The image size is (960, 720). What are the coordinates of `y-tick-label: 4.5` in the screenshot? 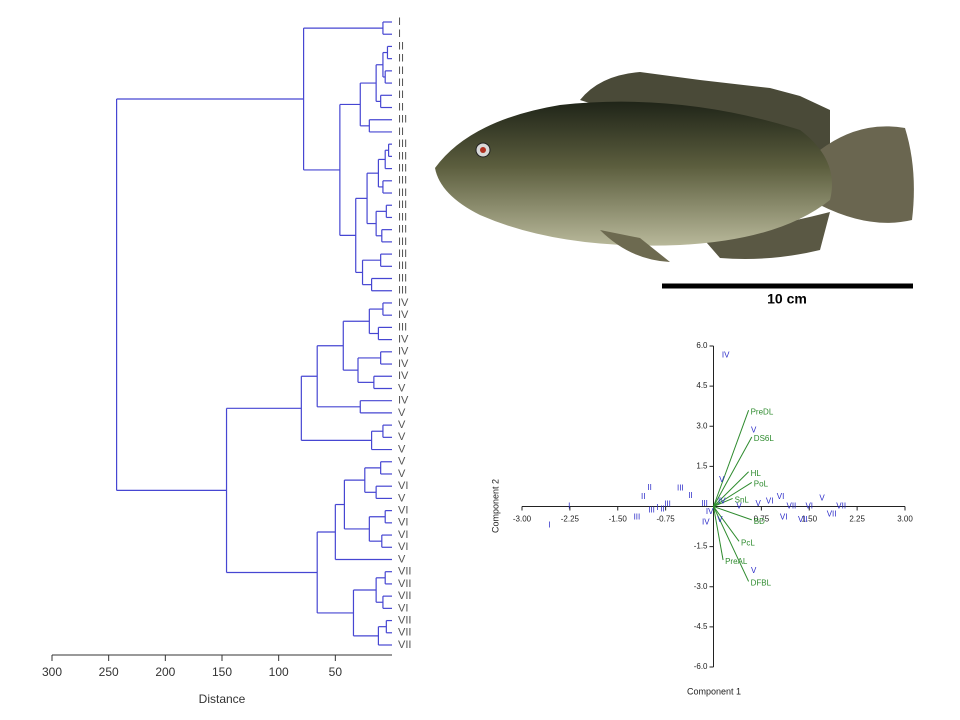 It's located at (702, 385).